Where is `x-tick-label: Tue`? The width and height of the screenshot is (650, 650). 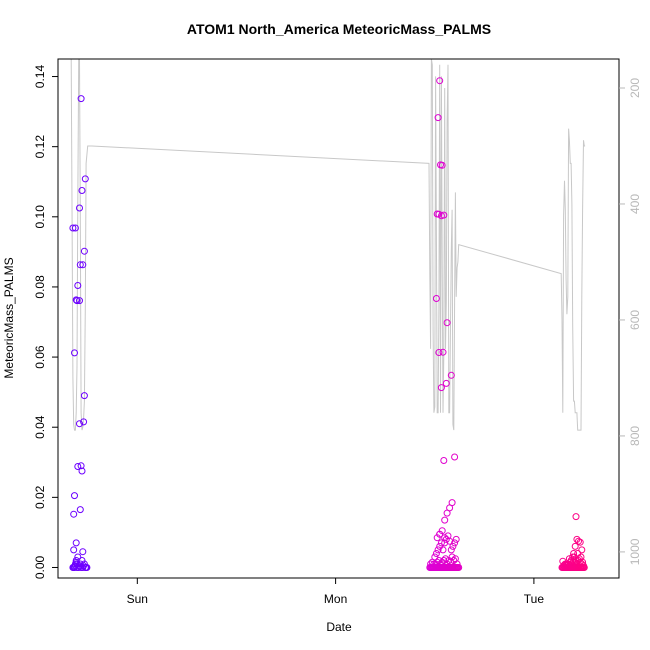 x-tick-label: Tue is located at coordinates (534, 599).